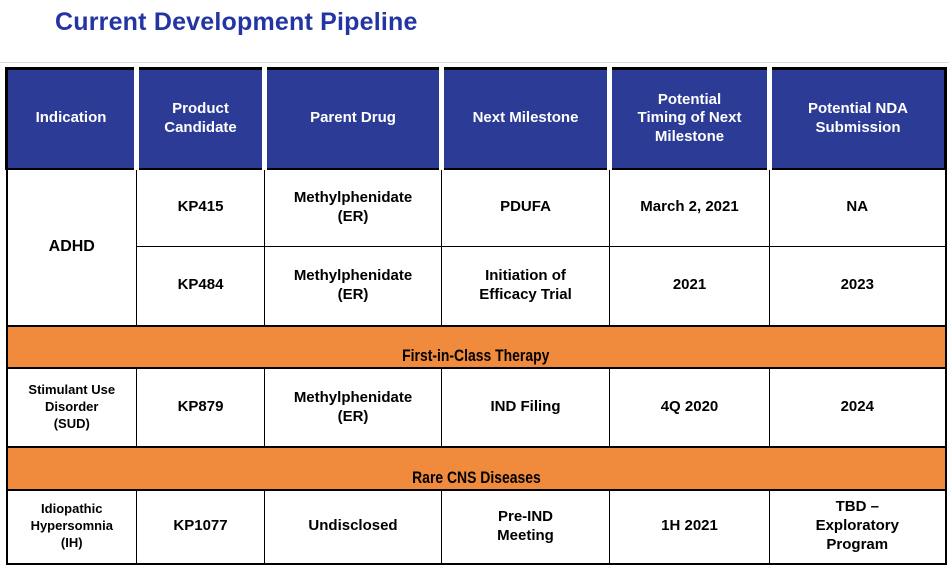 This screenshot has height=565, width=949. I want to click on column-header-next-milestone: Next Milestone, so click(525, 118).